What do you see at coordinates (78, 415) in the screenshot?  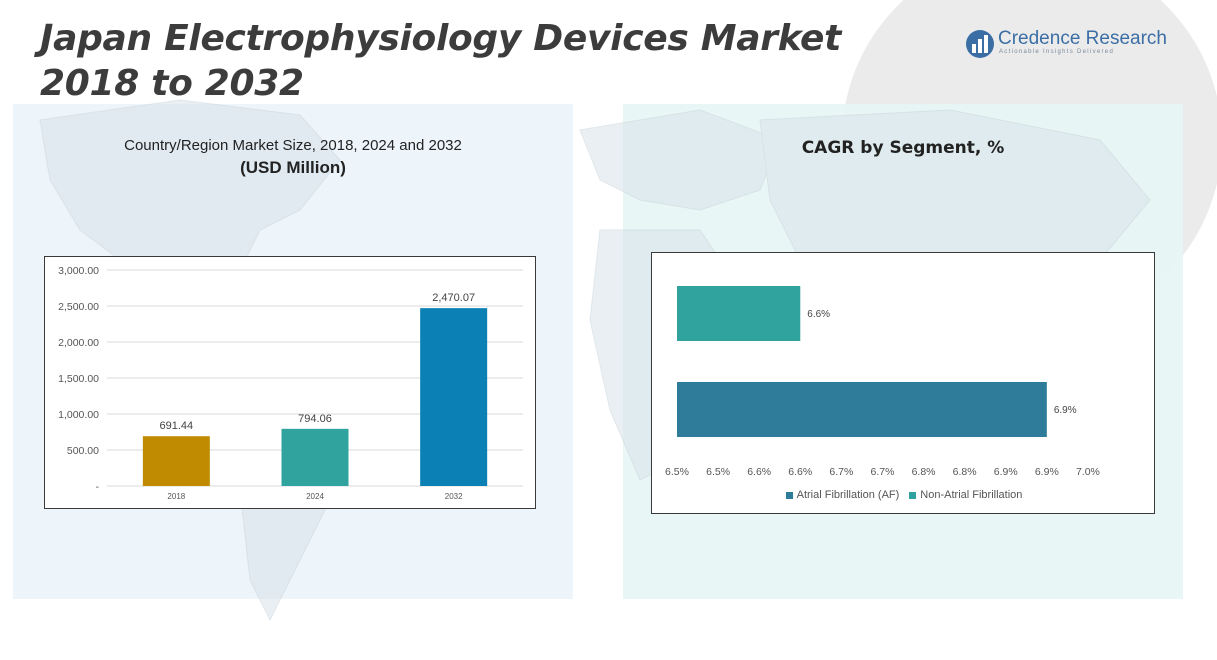 I see `y-tick-label: 1,000.00` at bounding box center [78, 415].